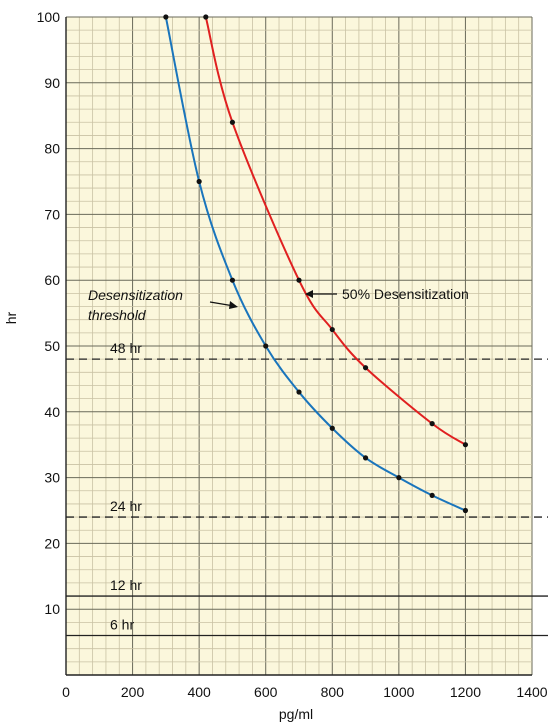 The width and height of the screenshot is (548, 728). What do you see at coordinates (266, 692) in the screenshot?
I see `x-tick-label: 600` at bounding box center [266, 692].